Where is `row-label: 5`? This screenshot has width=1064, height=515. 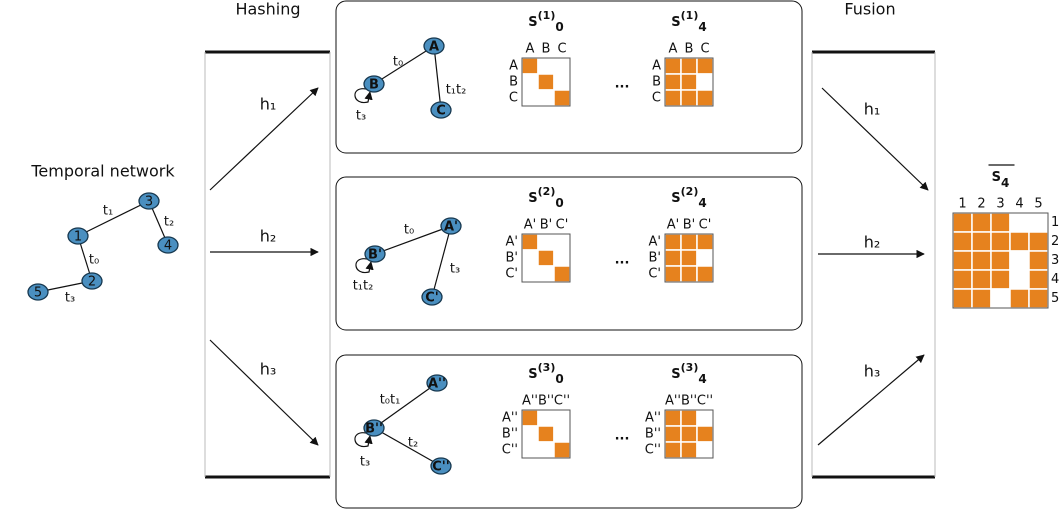 row-label: 5 is located at coordinates (1055, 298).